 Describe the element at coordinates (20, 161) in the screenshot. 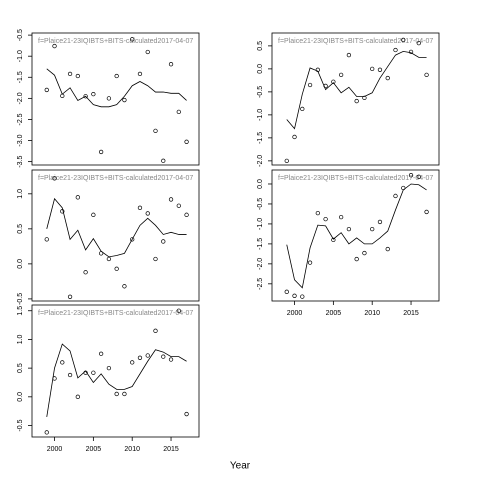

I see `y-tick-label: -3.5` at that location.